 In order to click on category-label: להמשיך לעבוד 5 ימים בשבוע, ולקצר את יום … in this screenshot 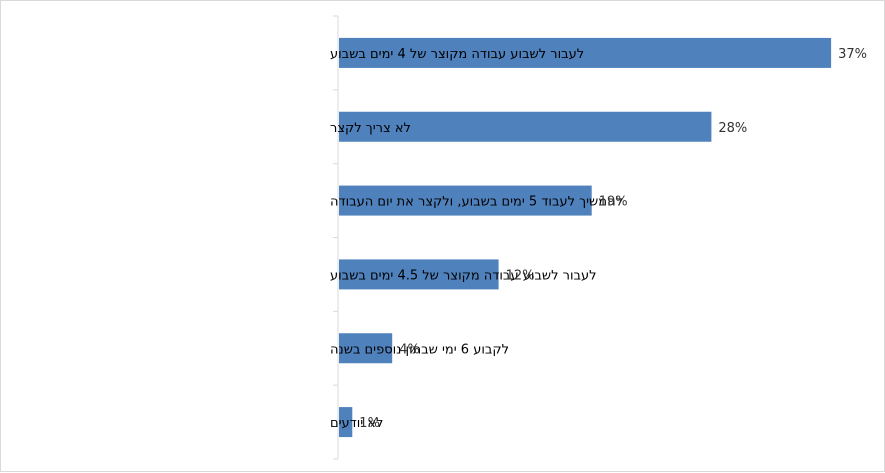, I will do `click(476, 202)`.